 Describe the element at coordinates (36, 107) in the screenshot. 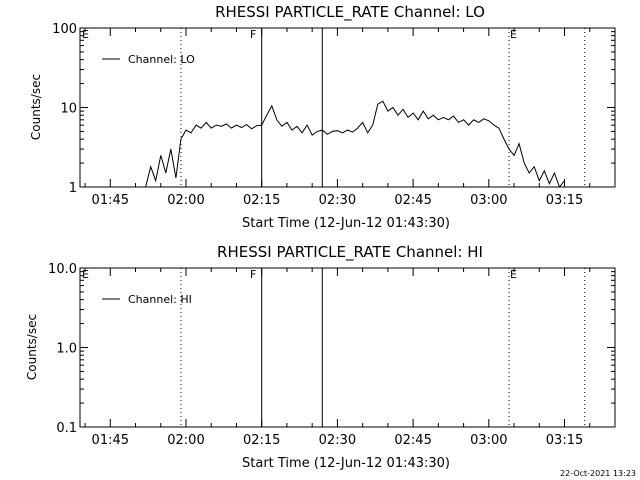

I see `panel-lo-ylabel: Counts/sec` at that location.